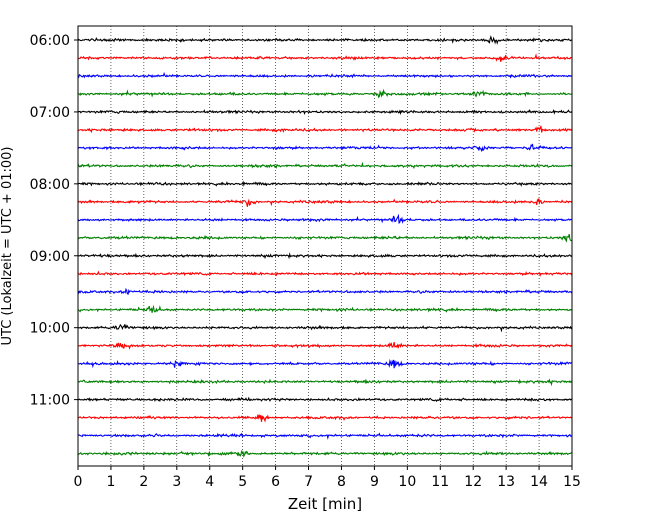 The width and height of the screenshot is (650, 520). What do you see at coordinates (50, 401) in the screenshot?
I see `y-tick-label: 11:00` at bounding box center [50, 401].